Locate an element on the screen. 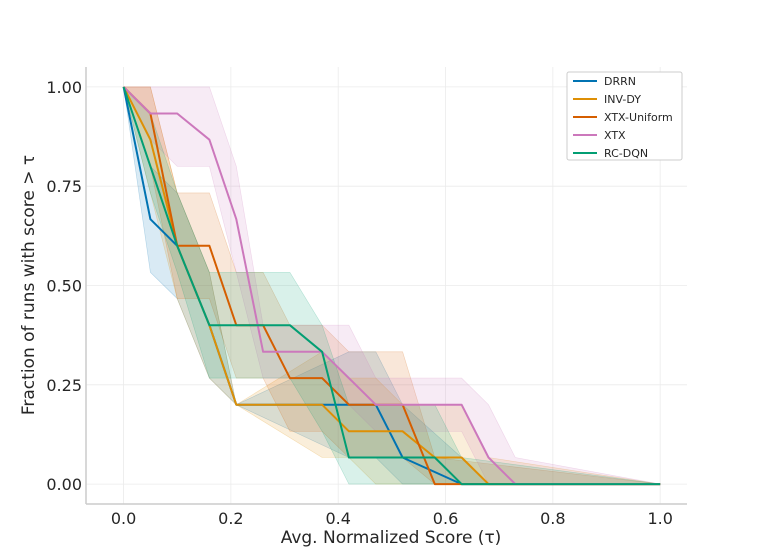  y-tick-label: 0.50 is located at coordinates (64, 286).